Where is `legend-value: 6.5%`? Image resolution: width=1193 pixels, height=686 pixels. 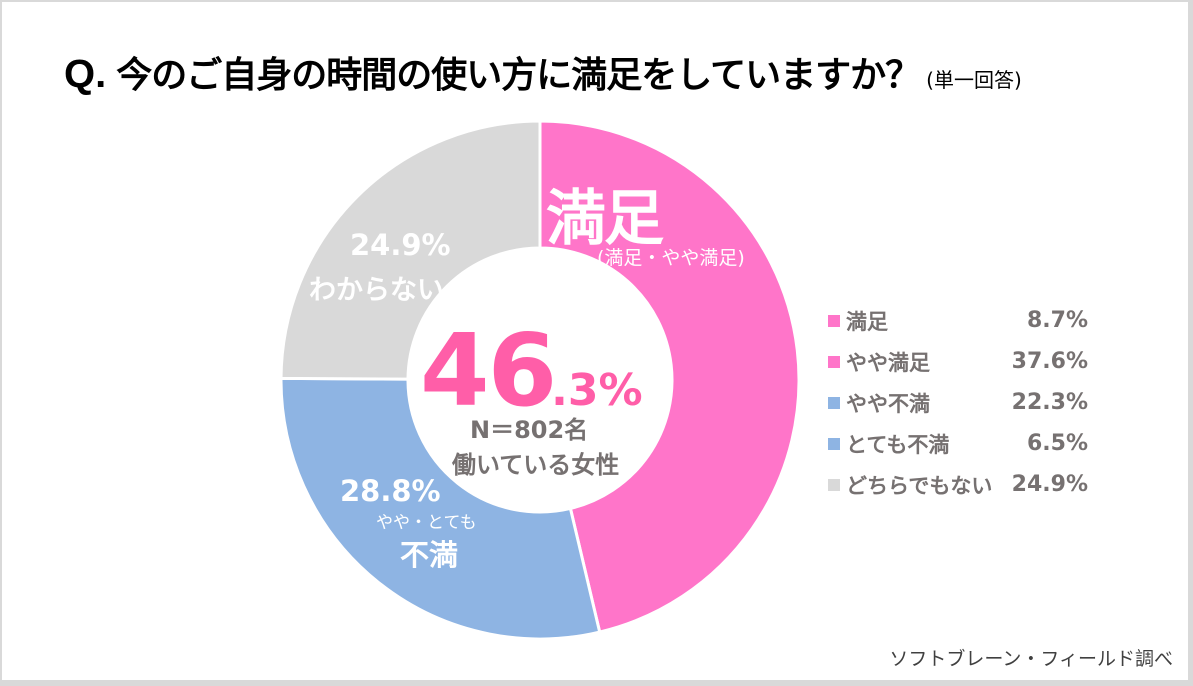 legend-value: 6.5% is located at coordinates (1057, 443).